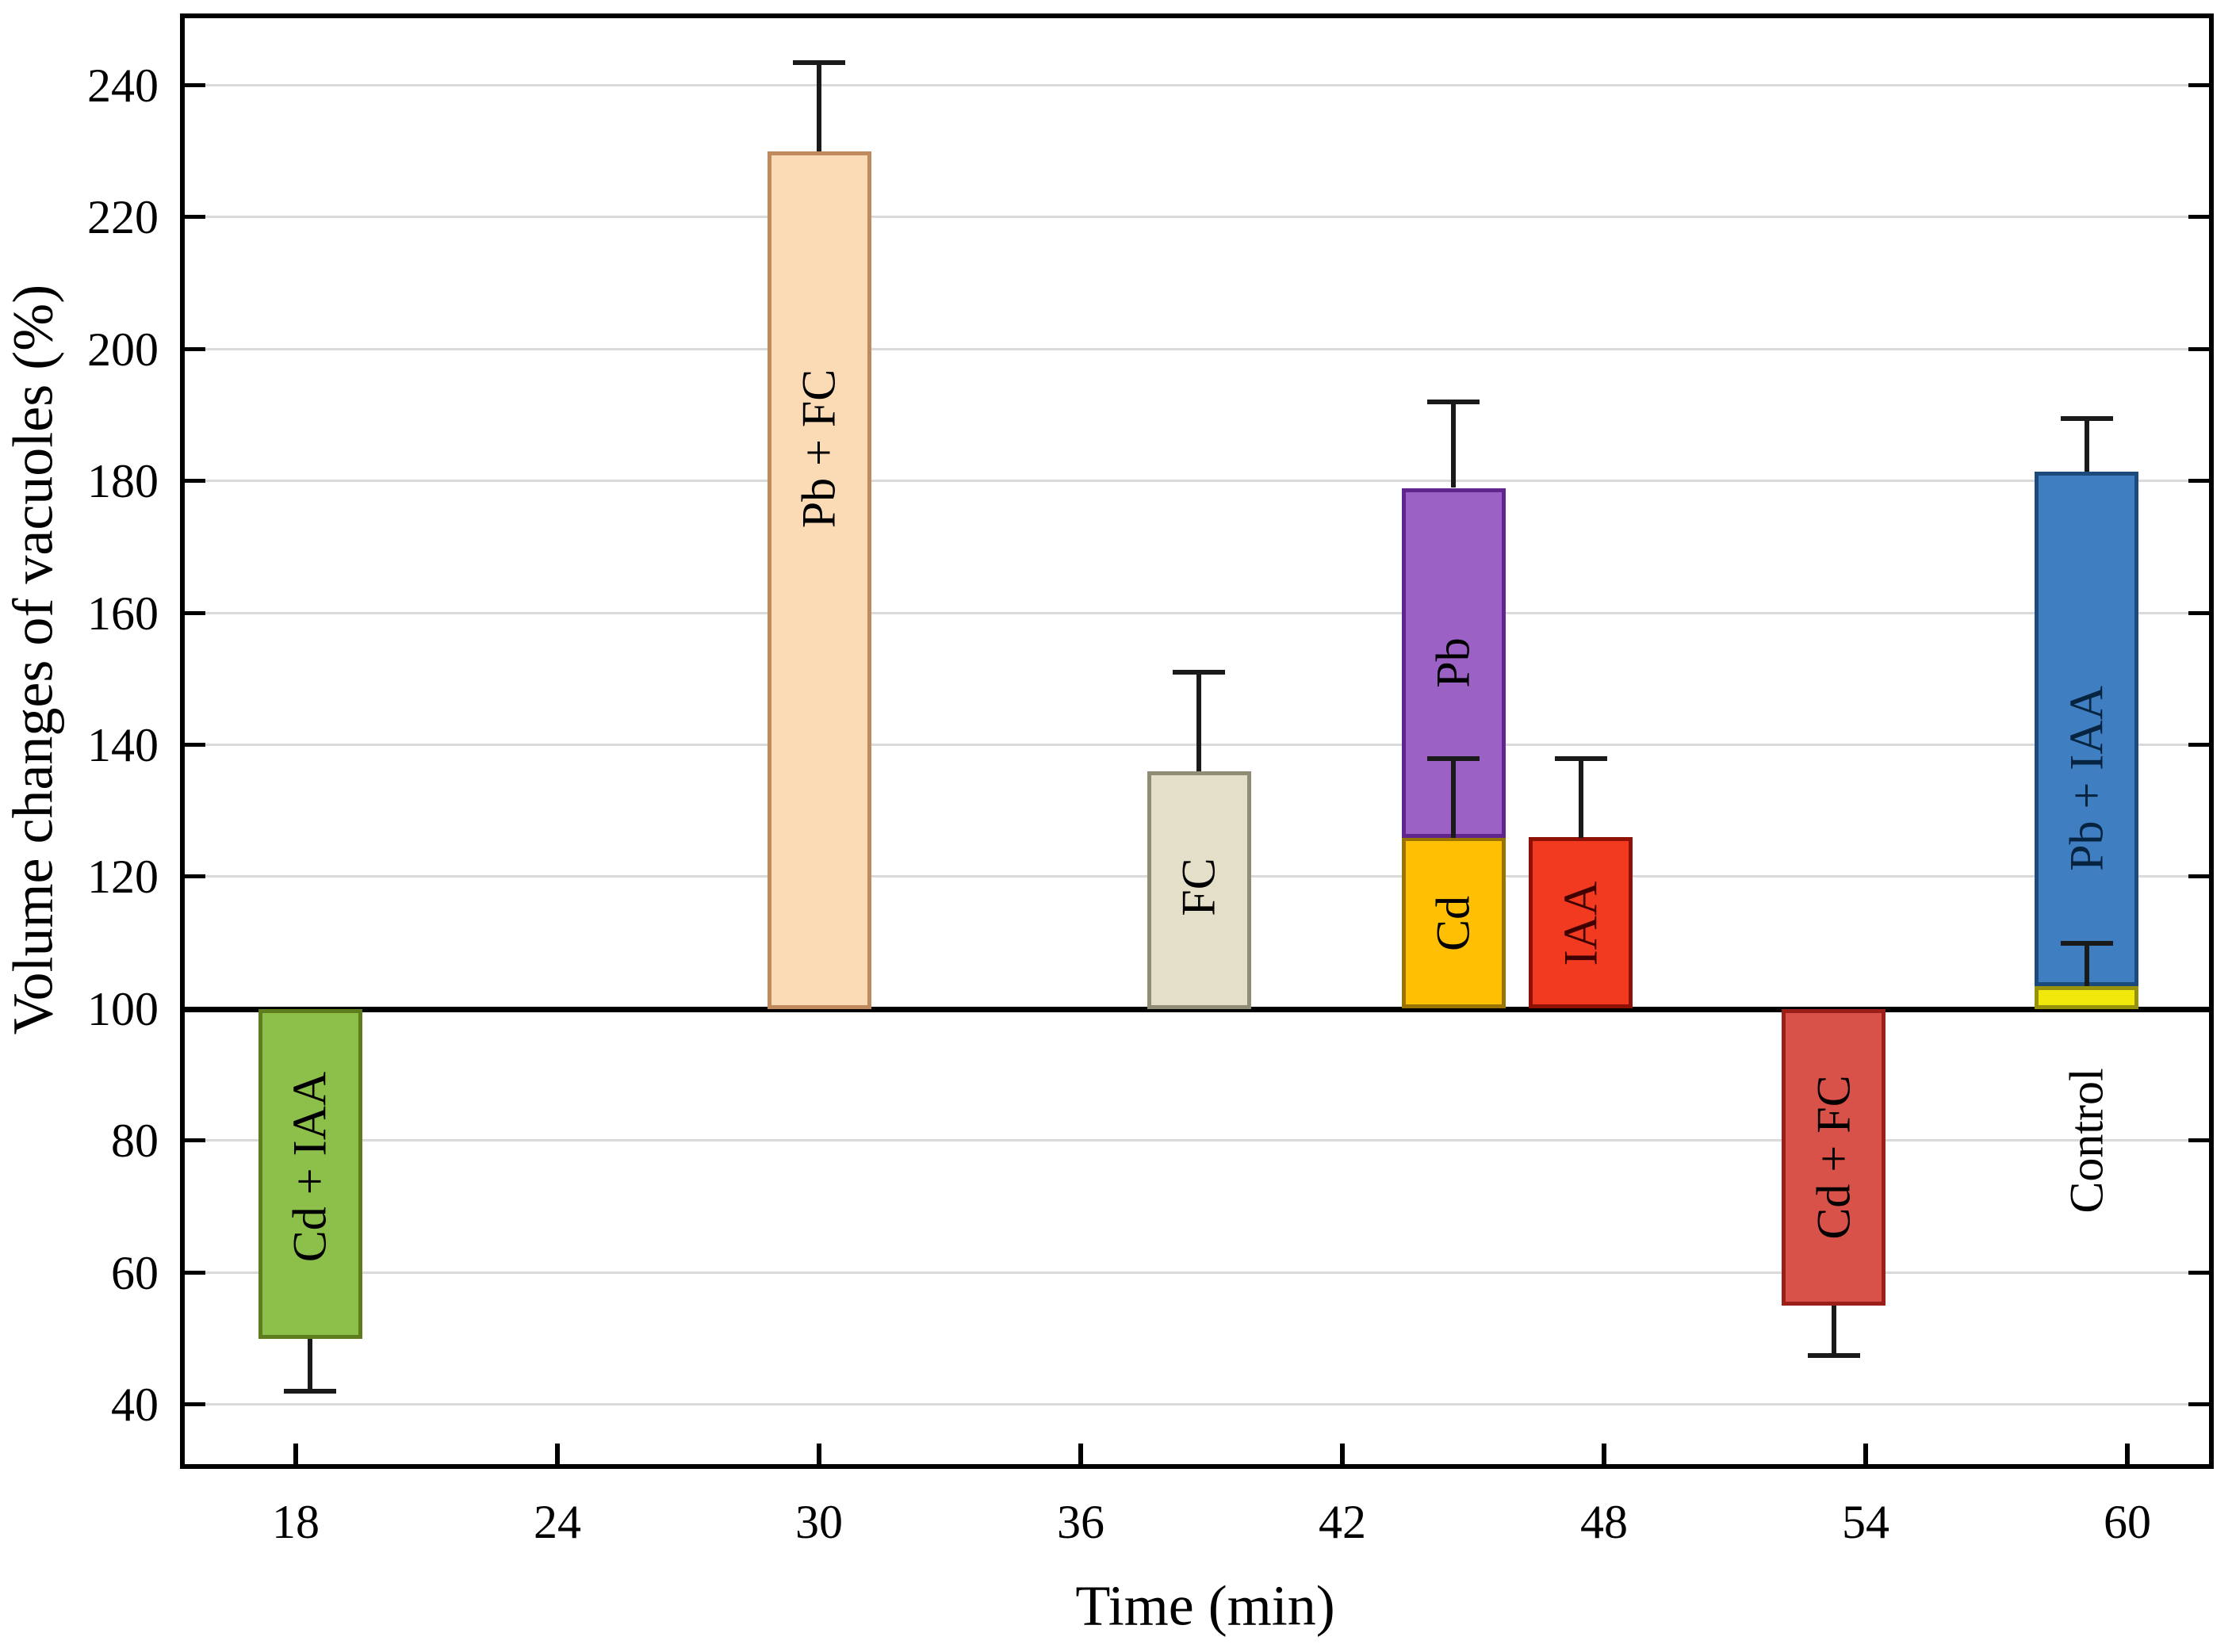 The height and width of the screenshot is (1652, 2232). I want to click on error-bar-cap-control, so click(2086, 944).